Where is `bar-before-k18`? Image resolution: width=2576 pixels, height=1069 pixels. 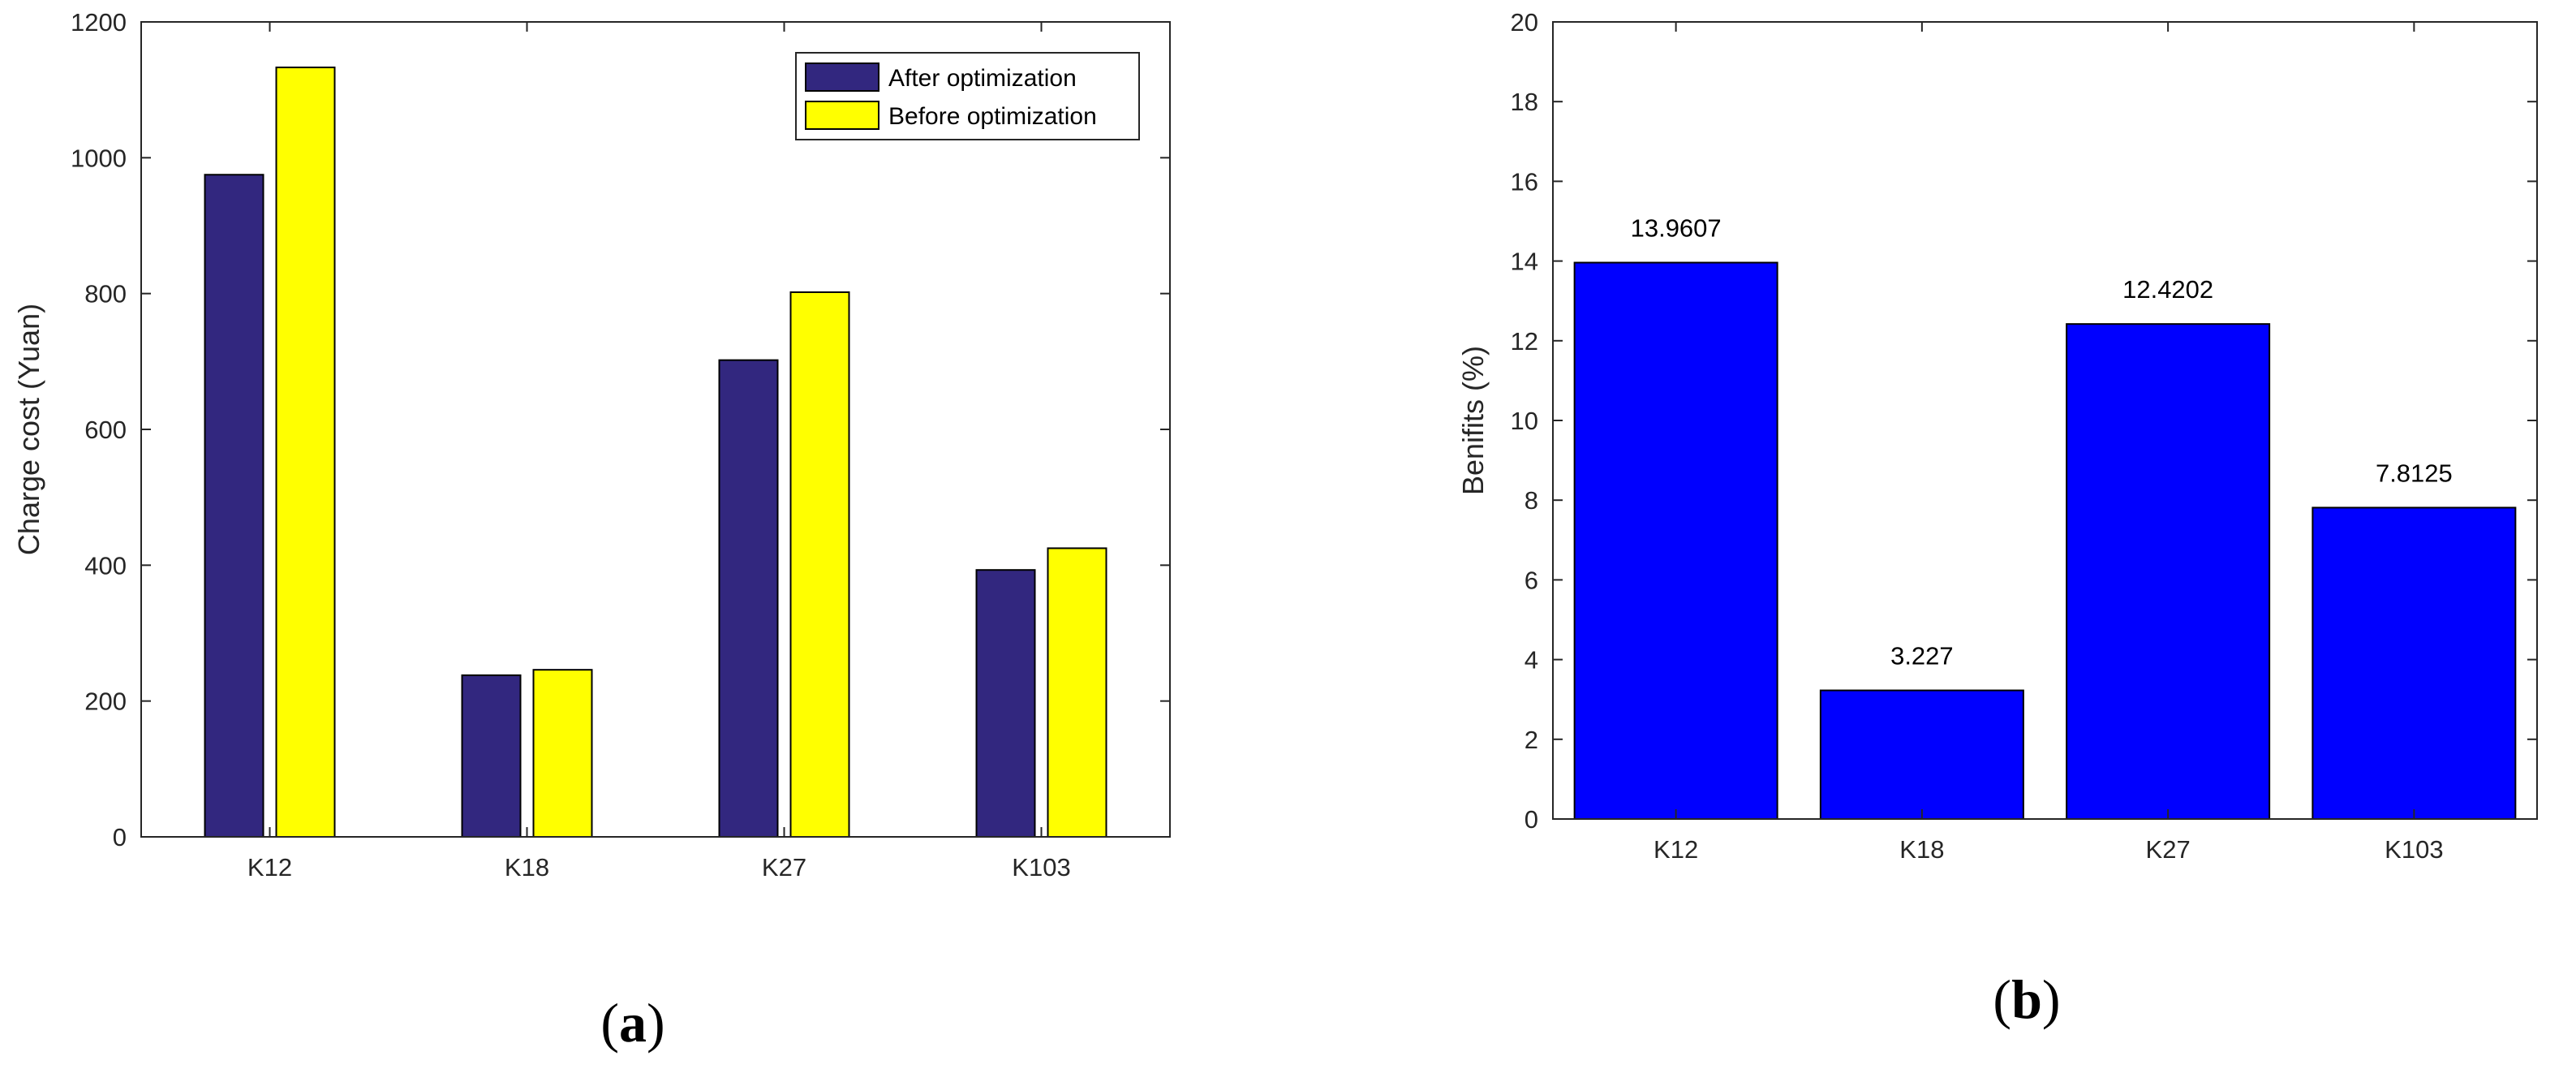 bar-before-k18 is located at coordinates (562, 754).